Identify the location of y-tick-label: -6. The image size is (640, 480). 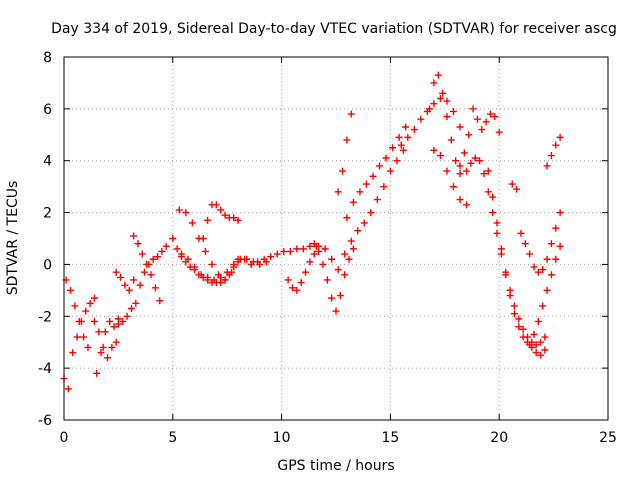
(45, 421).